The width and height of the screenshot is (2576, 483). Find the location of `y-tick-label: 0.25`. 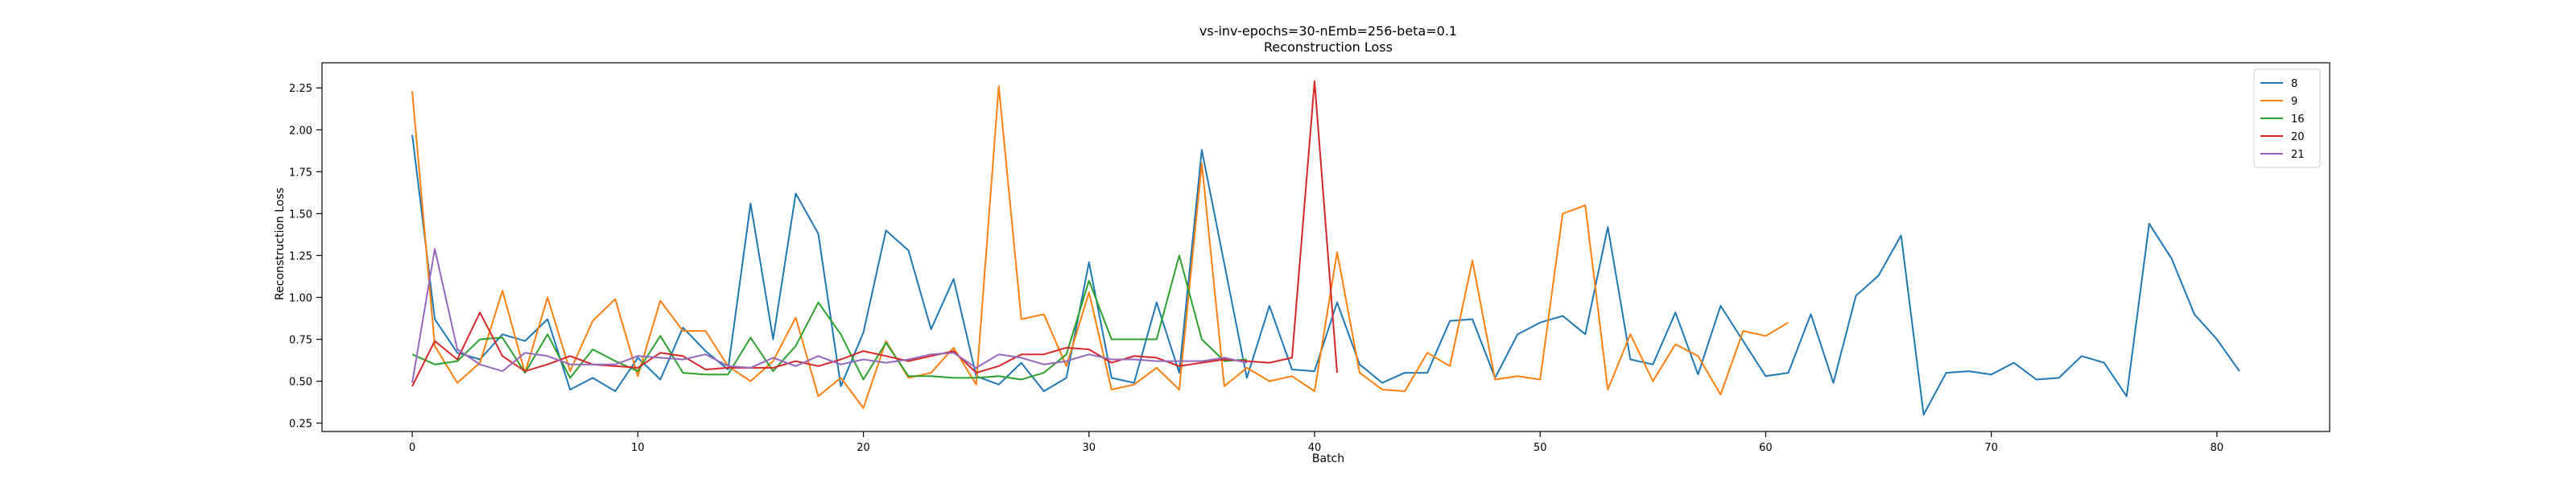

y-tick-label: 0.25 is located at coordinates (300, 425).